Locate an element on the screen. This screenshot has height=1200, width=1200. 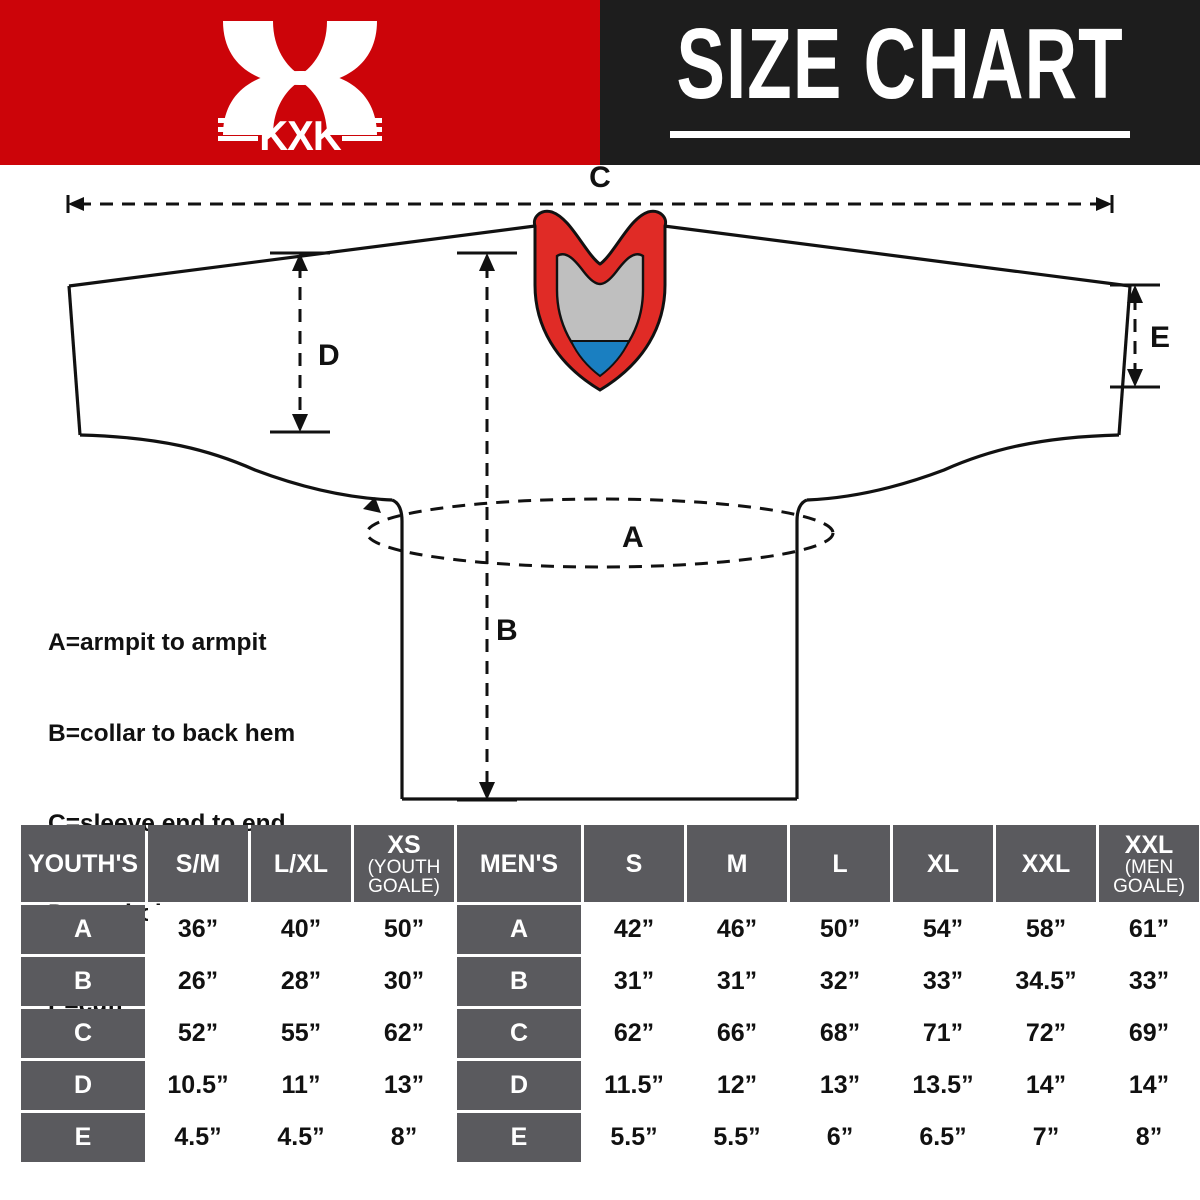
cell-mens-a-3: 54” is located at coordinates (943, 929).